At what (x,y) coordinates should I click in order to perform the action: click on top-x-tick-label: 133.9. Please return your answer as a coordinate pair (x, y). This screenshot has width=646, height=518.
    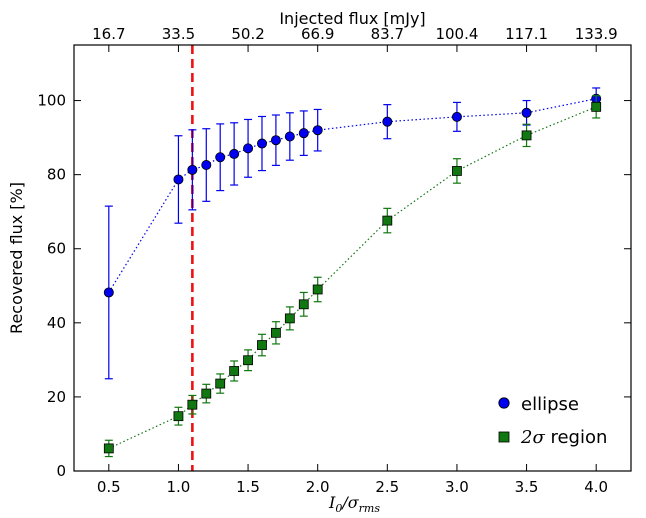
    Looking at the image, I should click on (596, 34).